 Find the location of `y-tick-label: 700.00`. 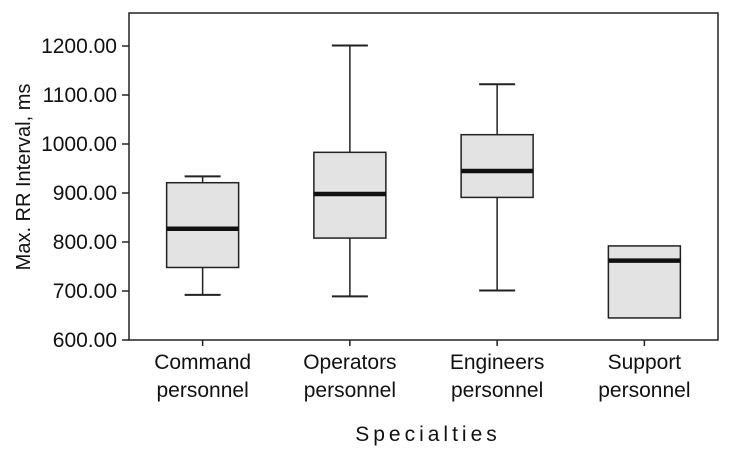

y-tick-label: 700.00 is located at coordinates (85, 291).